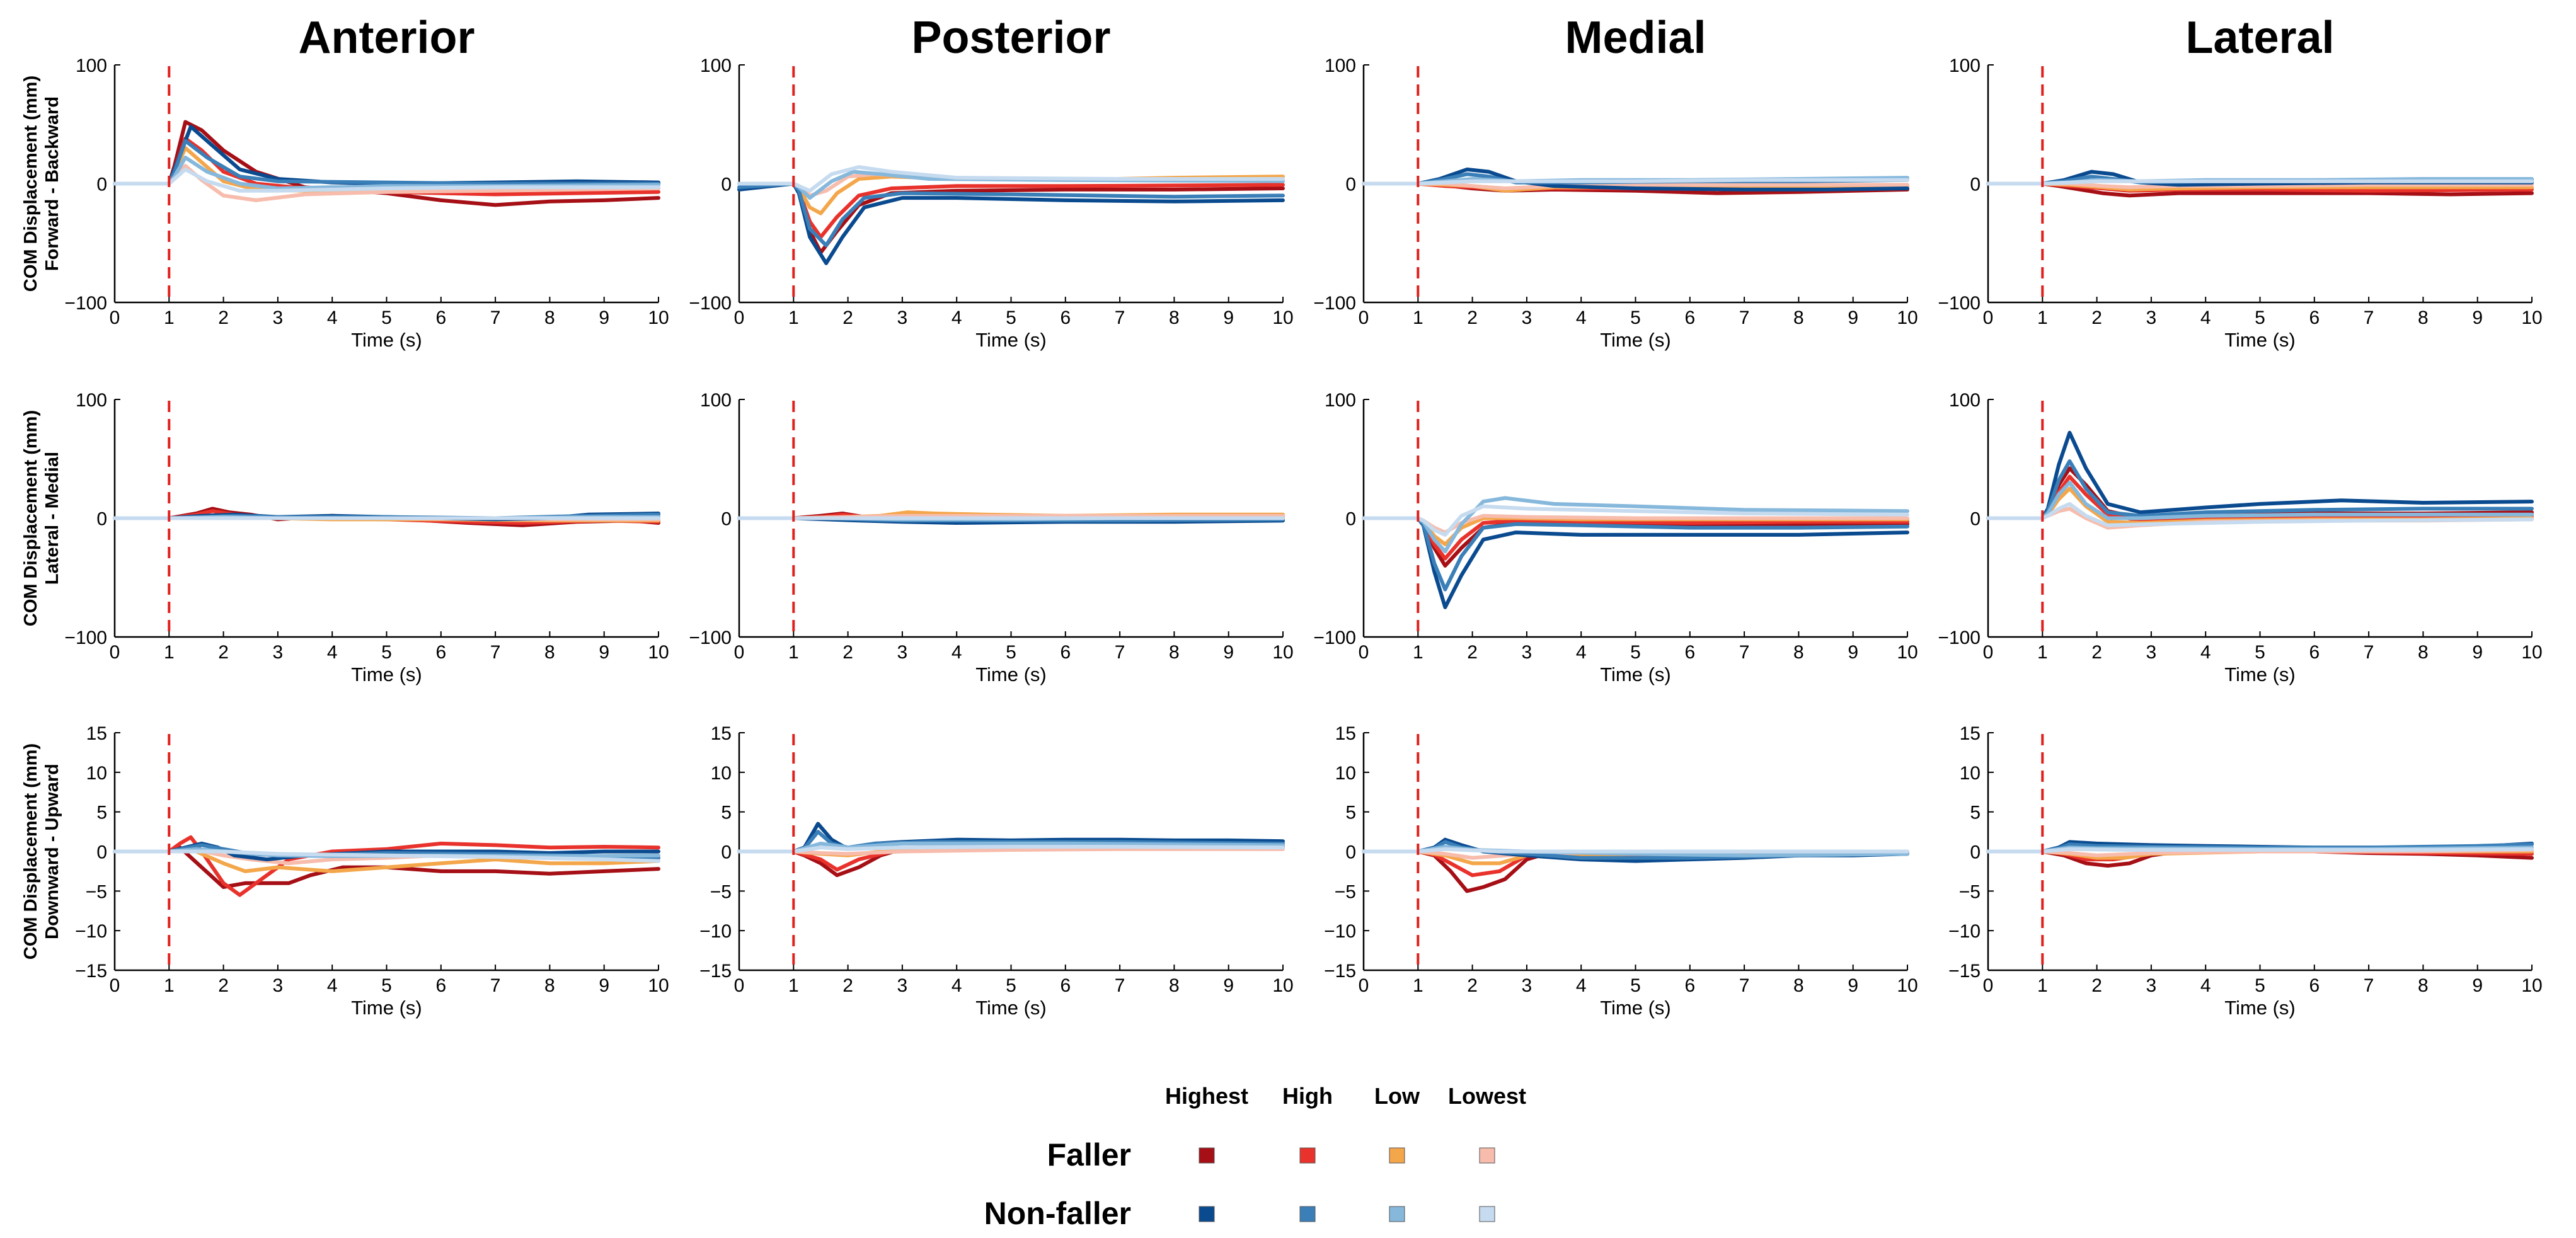 This screenshot has width=2576, height=1238. Describe the element at coordinates (2245, 871) in the screenshot. I see `panel-lateral-row3: 0 1 2 3 4 5 6 7 8 9 10 Time (s) −15 −10 −5 0 5 10 15` at that location.